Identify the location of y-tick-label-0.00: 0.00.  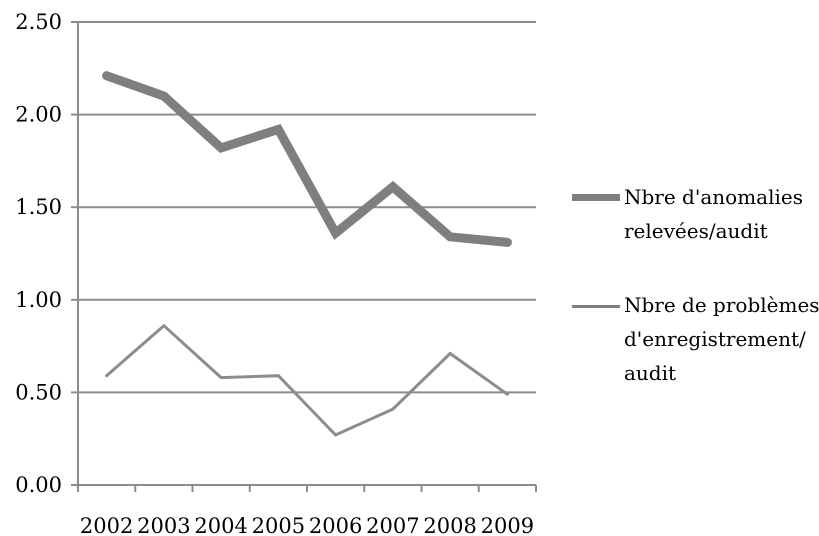
(38, 485).